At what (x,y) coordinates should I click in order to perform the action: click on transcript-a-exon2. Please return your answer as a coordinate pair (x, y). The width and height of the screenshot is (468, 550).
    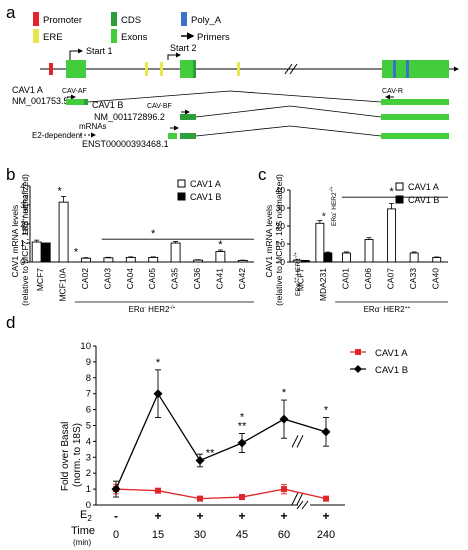
    Looking at the image, I should click on (415, 102).